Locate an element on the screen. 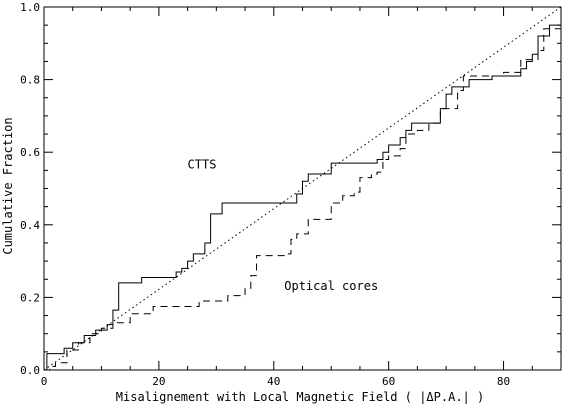 The height and width of the screenshot is (407, 564). x-tick-label: 20 is located at coordinates (158, 381).